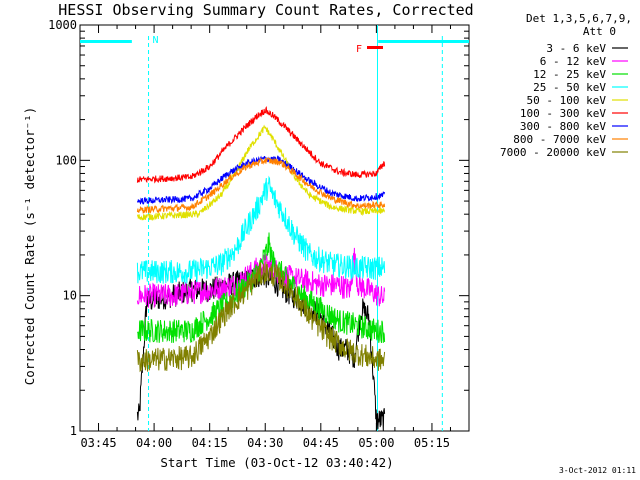 This screenshot has height=480, width=640. I want to click on legend-label: 100 - 300 keV, so click(563, 113).